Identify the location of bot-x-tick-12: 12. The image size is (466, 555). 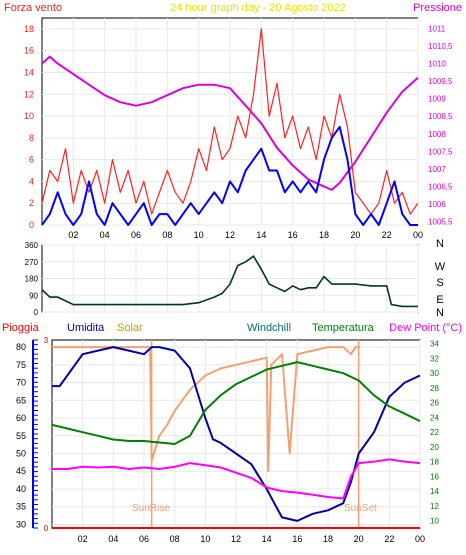
(236, 539).